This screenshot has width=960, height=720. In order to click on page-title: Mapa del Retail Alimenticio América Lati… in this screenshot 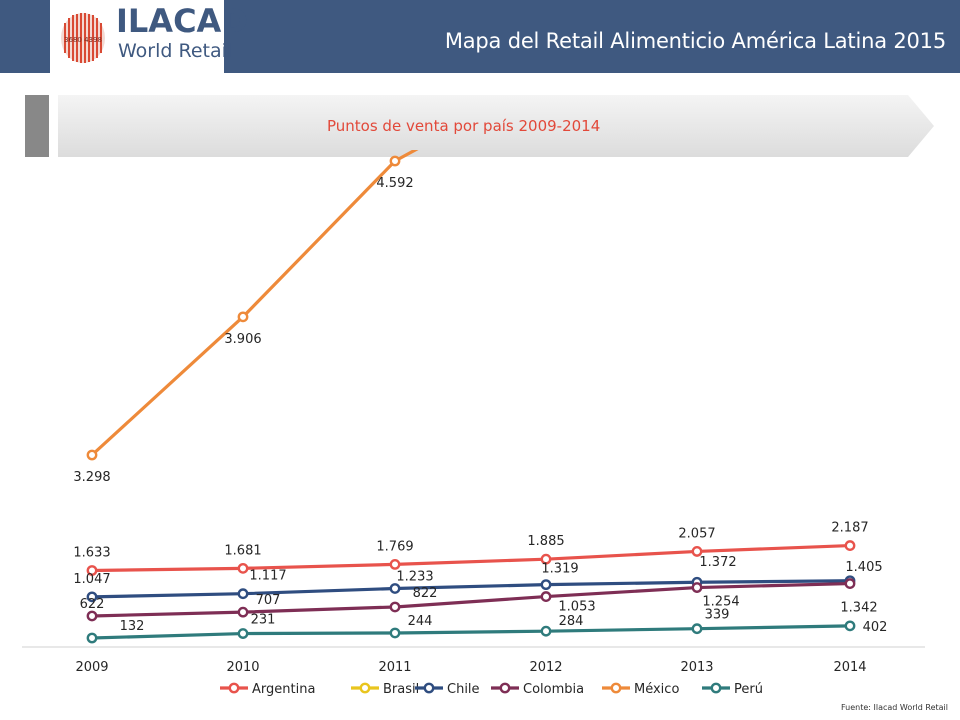, I will do `click(695, 41)`.